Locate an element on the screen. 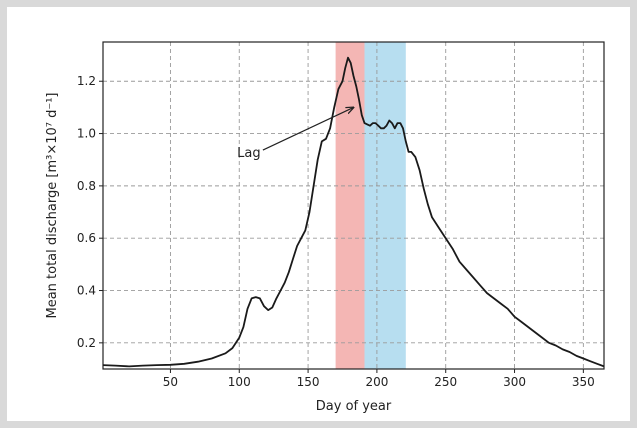  y-tick-label: 0.4 is located at coordinates (86, 291).